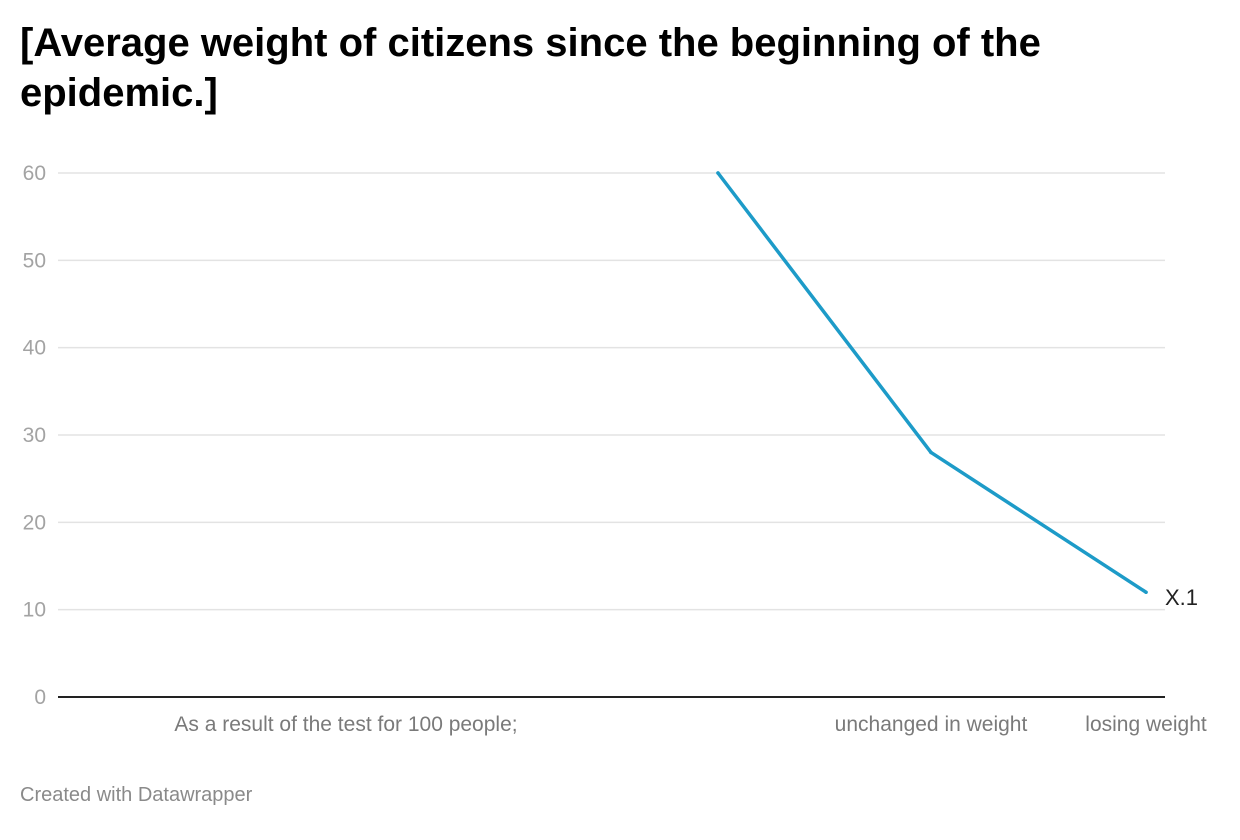 This screenshot has width=1240, height=840. I want to click on y-tick-label-50: 50, so click(34, 260).